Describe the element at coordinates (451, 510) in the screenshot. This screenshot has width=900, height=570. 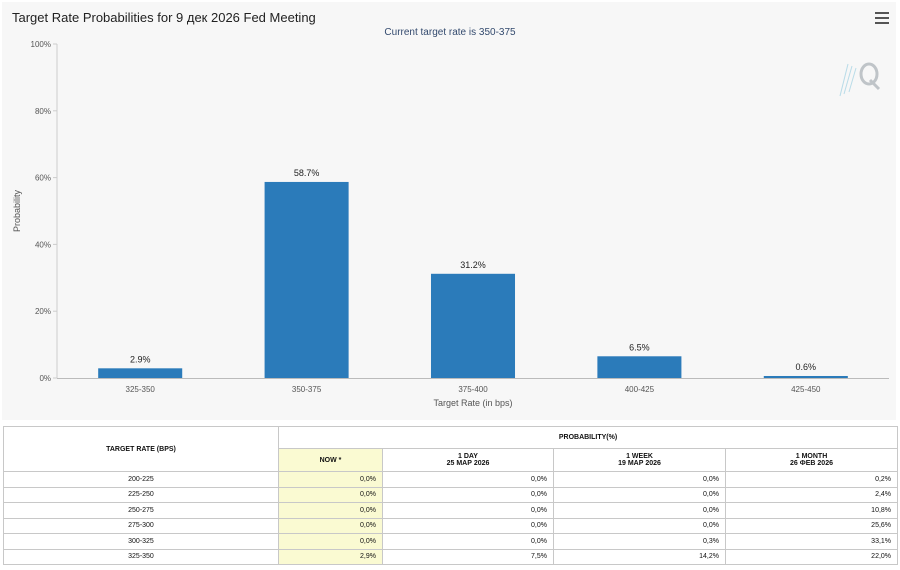
I see `table-row: 250-275 0,0% 0,0% 0,0% 10,8%` at that location.